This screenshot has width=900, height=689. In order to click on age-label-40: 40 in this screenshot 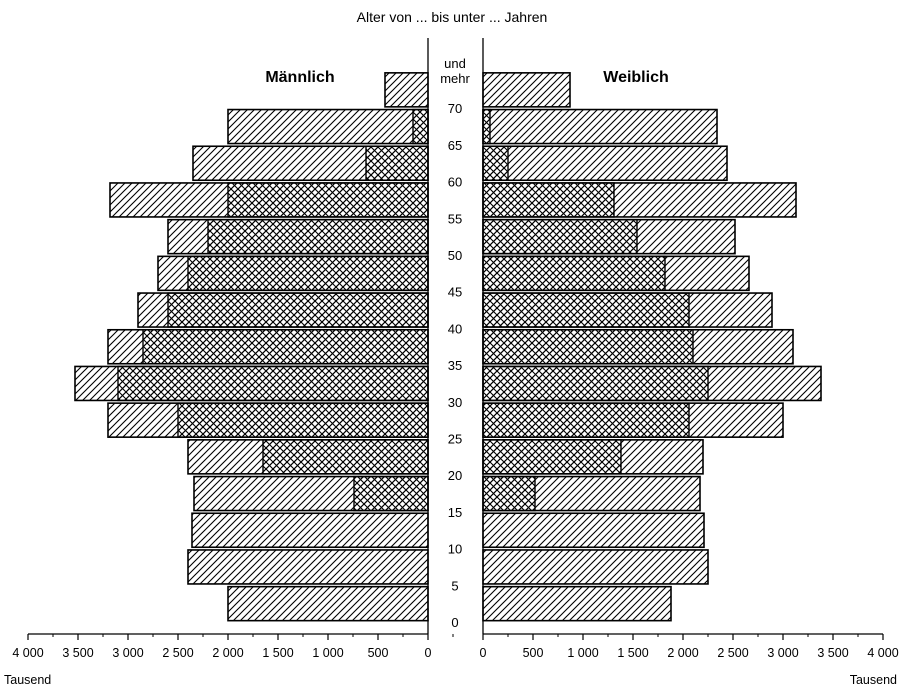, I will do `click(455, 328)`.